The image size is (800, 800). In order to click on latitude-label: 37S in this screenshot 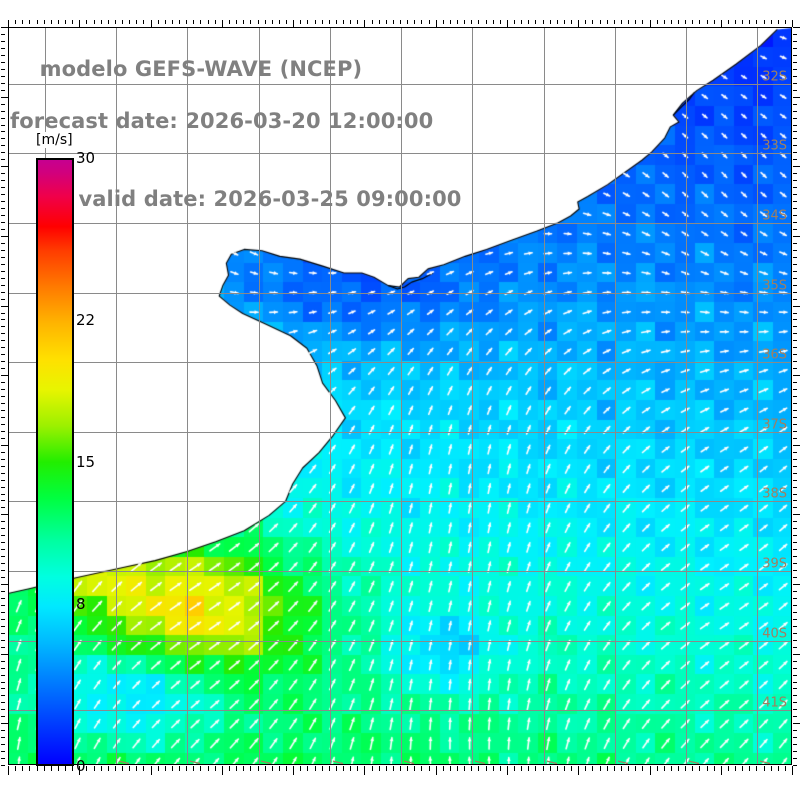, I will do `click(774, 425)`.